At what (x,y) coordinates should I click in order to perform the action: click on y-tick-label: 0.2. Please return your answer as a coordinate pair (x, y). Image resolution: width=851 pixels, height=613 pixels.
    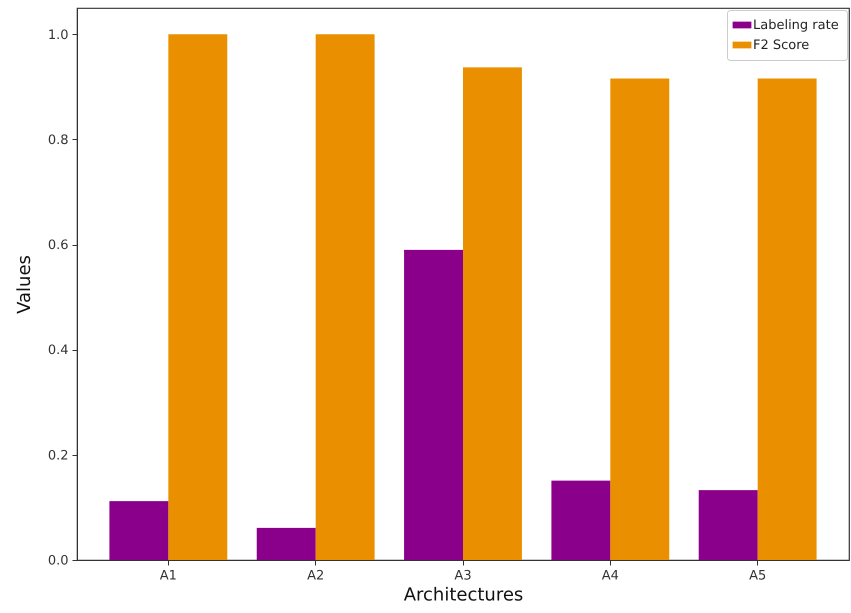
    Looking at the image, I should click on (58, 456).